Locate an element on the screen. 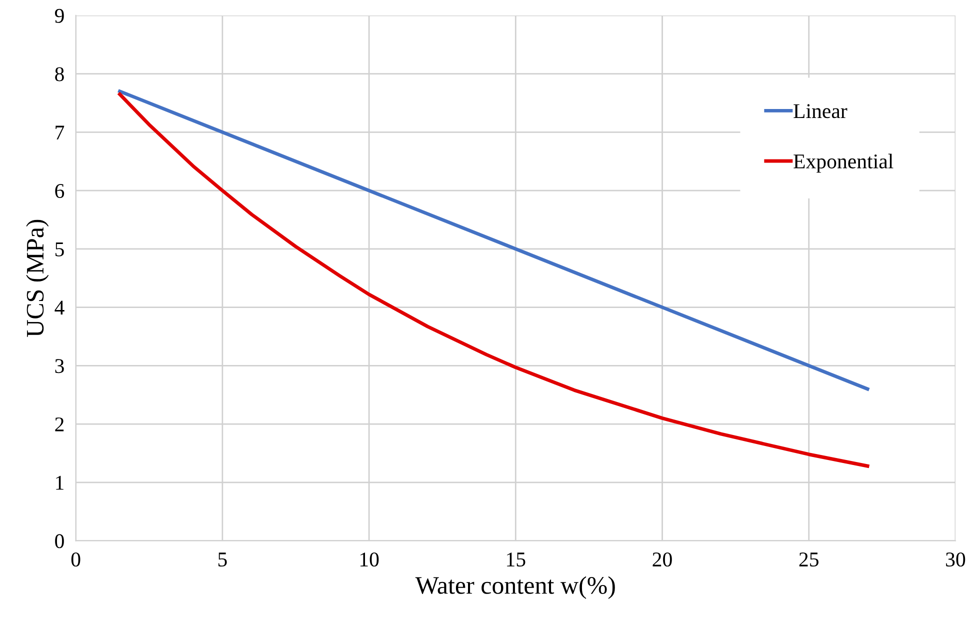  y-tick-label: 2 is located at coordinates (59, 424).